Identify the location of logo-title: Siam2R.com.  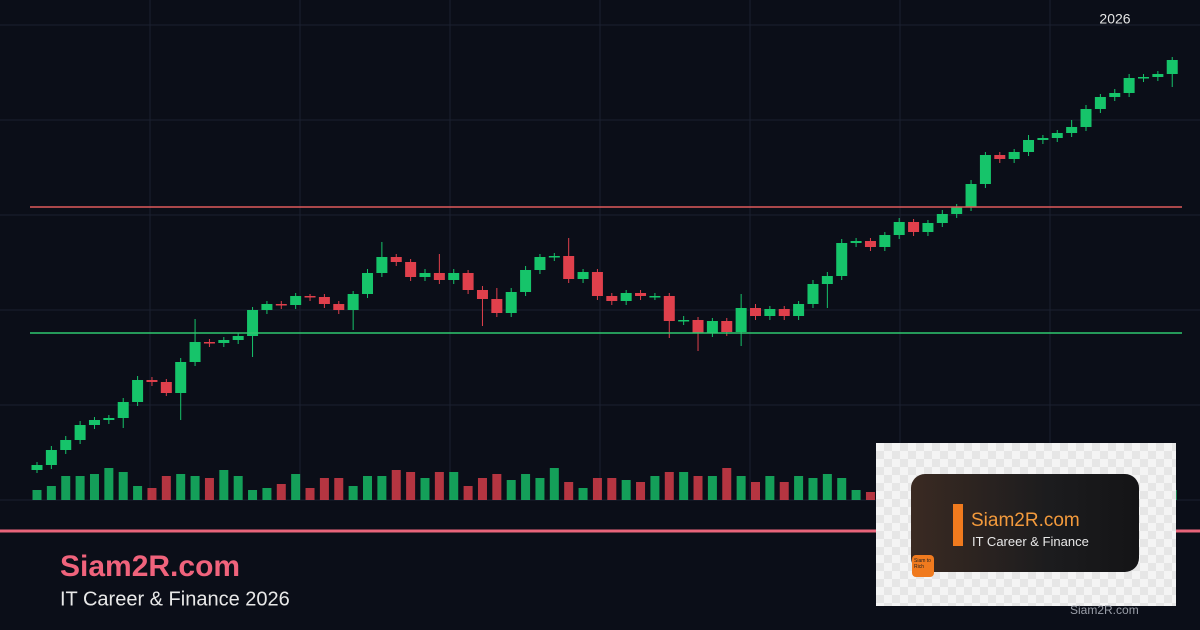
(1025, 520).